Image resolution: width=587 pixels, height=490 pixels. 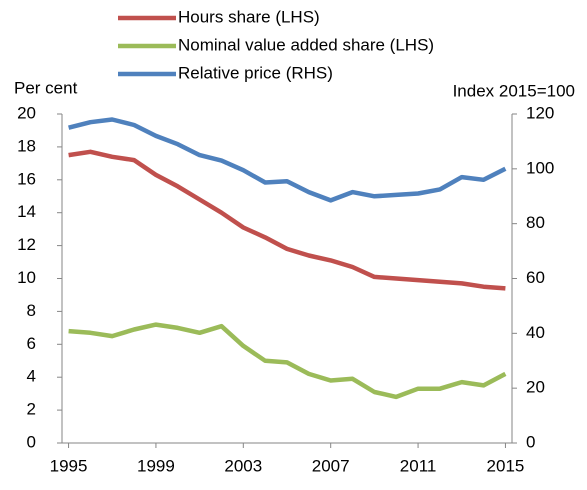 What do you see at coordinates (31, 343) in the screenshot?
I see `y-tick-label: 6` at bounding box center [31, 343].